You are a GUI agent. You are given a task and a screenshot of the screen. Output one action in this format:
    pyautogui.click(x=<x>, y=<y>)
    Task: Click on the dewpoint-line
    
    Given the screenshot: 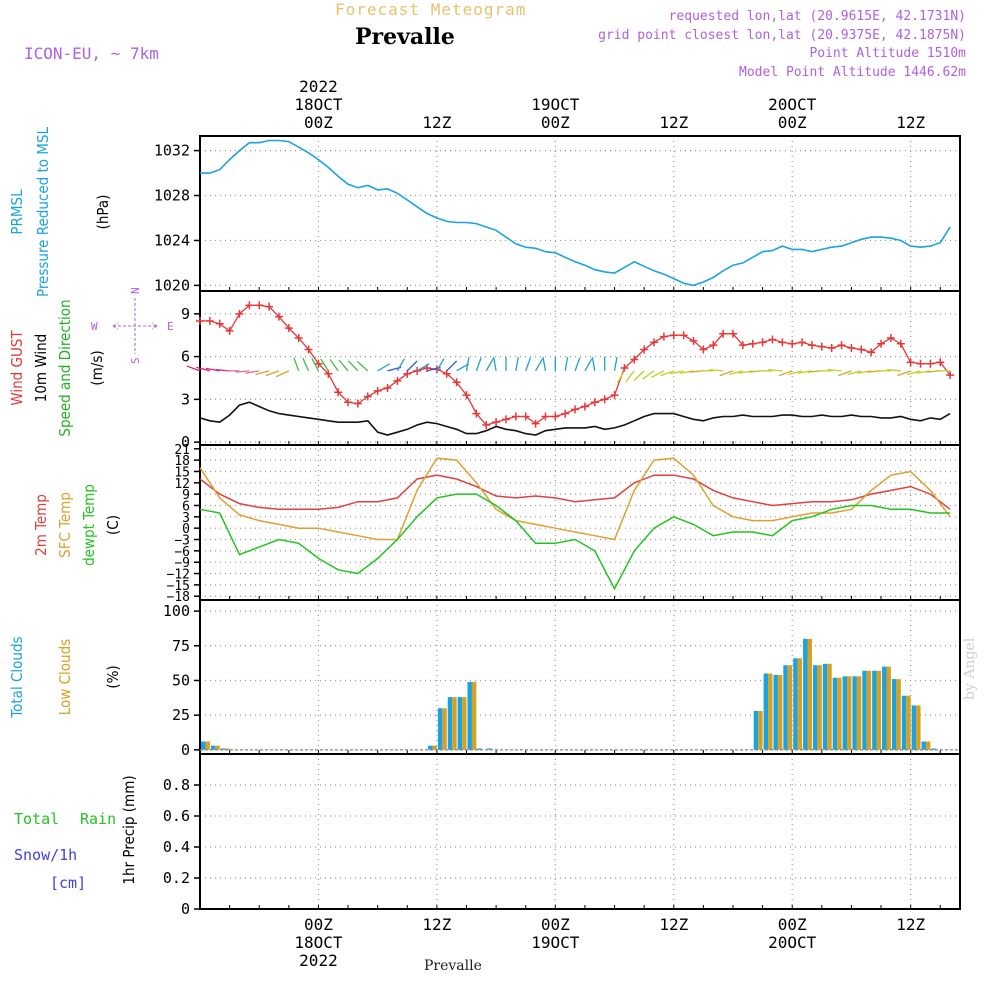 What is the action you would take?
    pyautogui.click(x=575, y=542)
    